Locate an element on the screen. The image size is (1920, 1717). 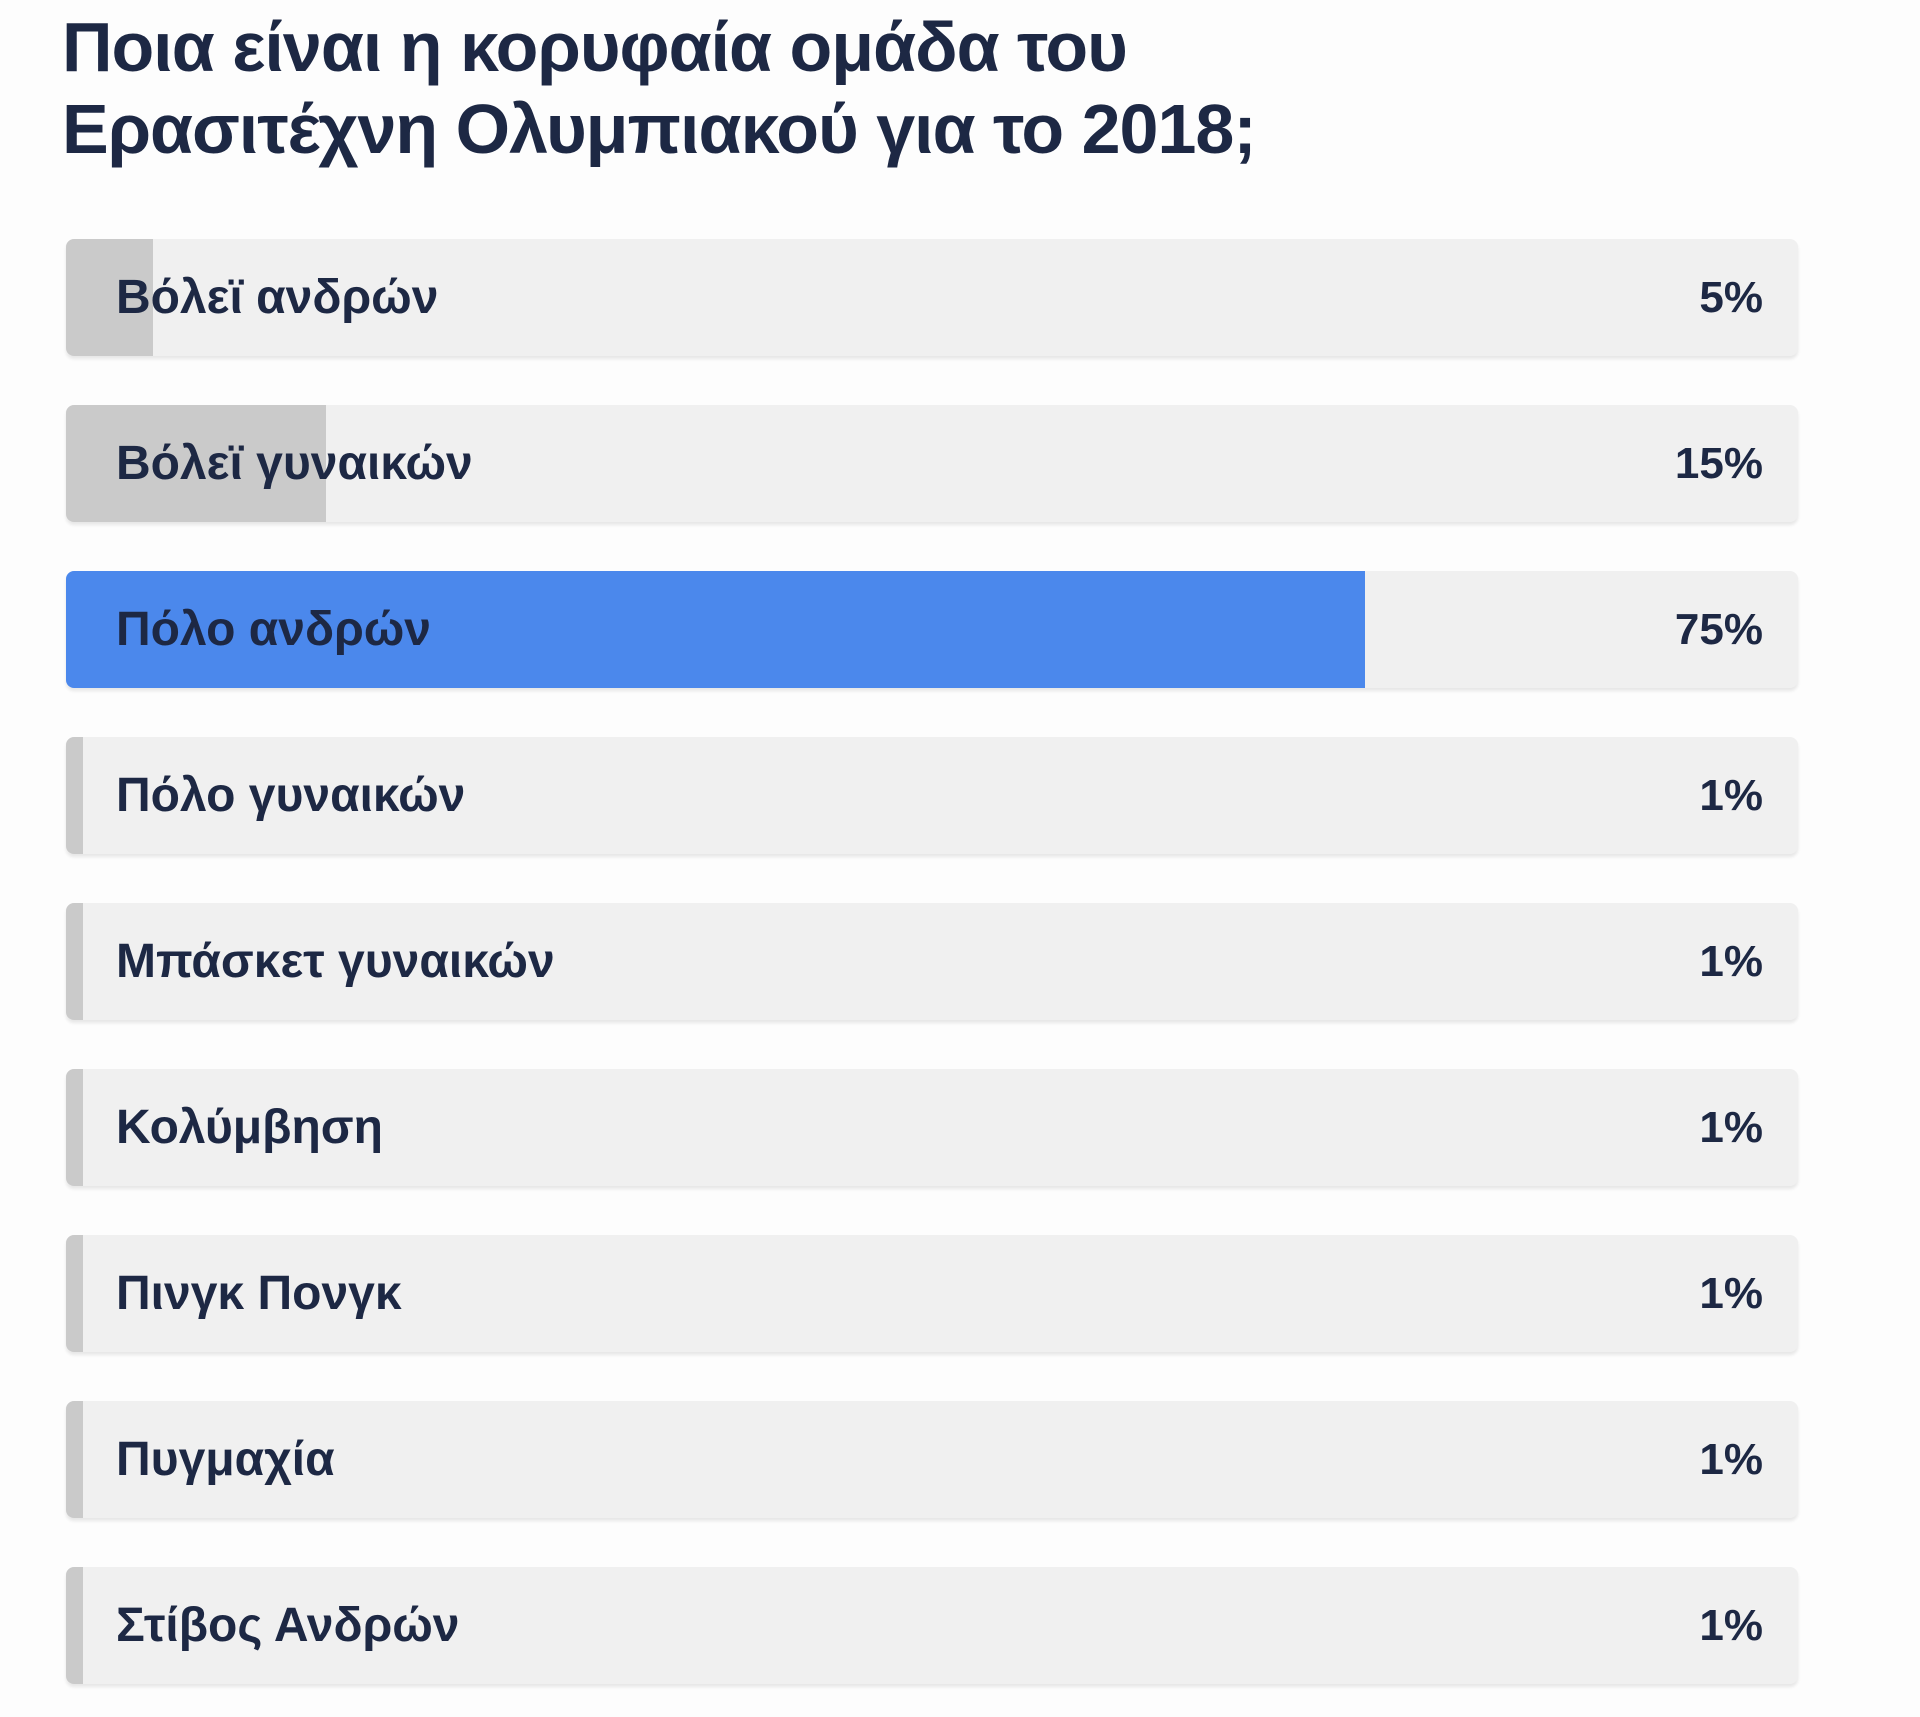
option-label: Πυγμαχία is located at coordinates (225, 1459).